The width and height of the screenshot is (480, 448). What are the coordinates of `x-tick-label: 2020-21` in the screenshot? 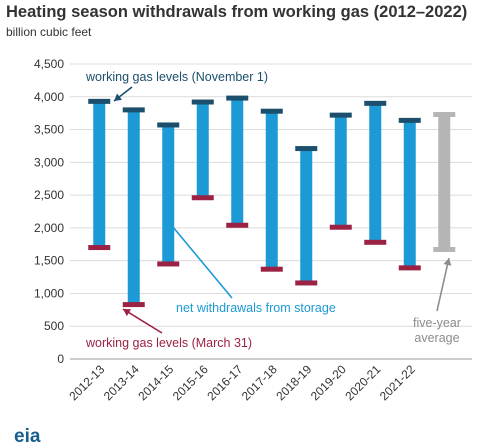 It's located at (362, 382).